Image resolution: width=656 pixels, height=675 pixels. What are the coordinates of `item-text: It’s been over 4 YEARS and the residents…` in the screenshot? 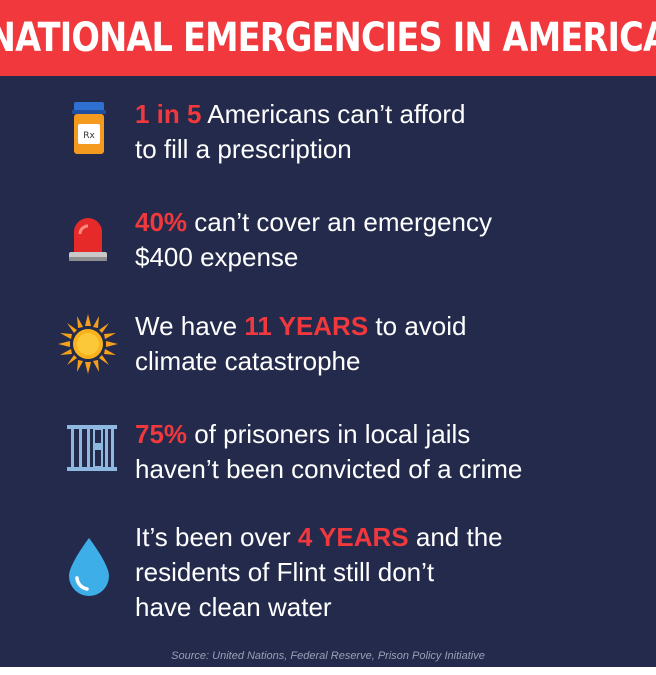 It's located at (319, 572).